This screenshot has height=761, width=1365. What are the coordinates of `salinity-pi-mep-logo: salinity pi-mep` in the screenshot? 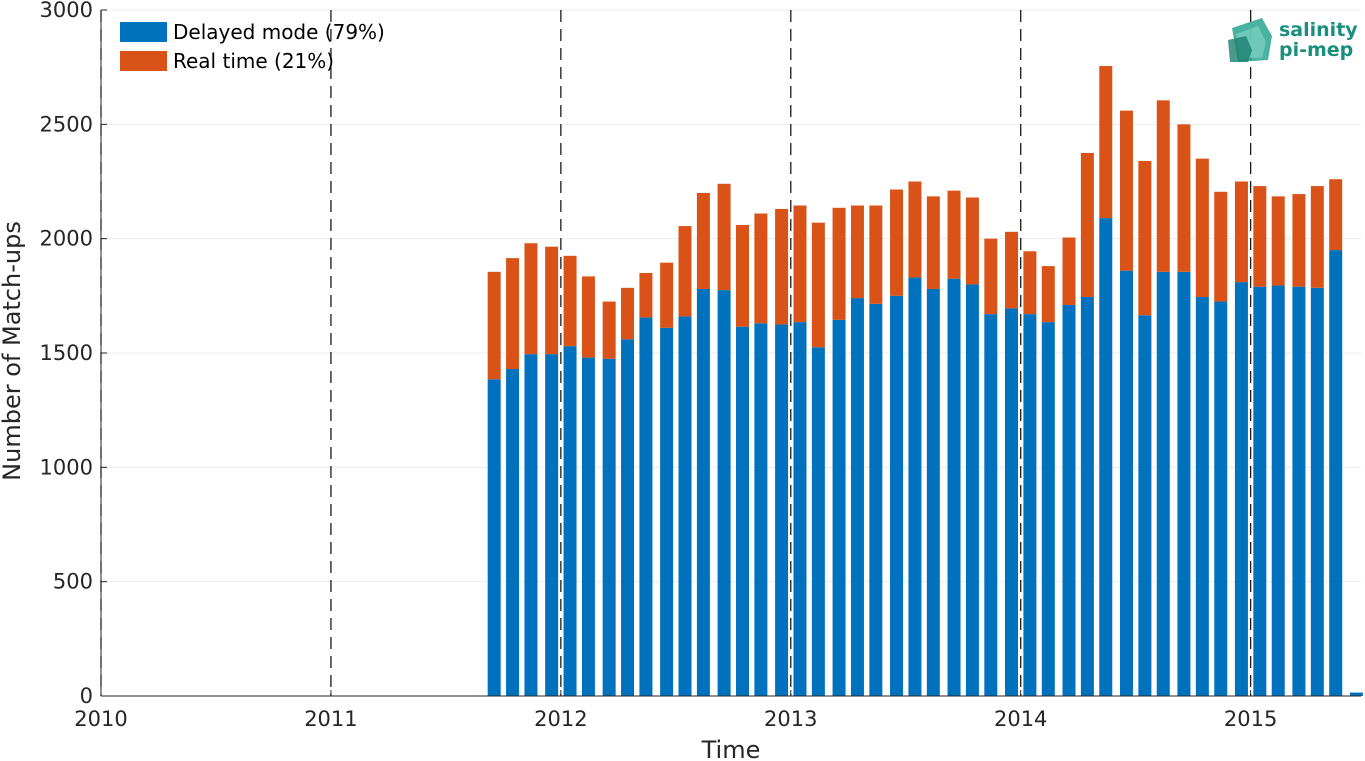 It's located at (1293, 40).